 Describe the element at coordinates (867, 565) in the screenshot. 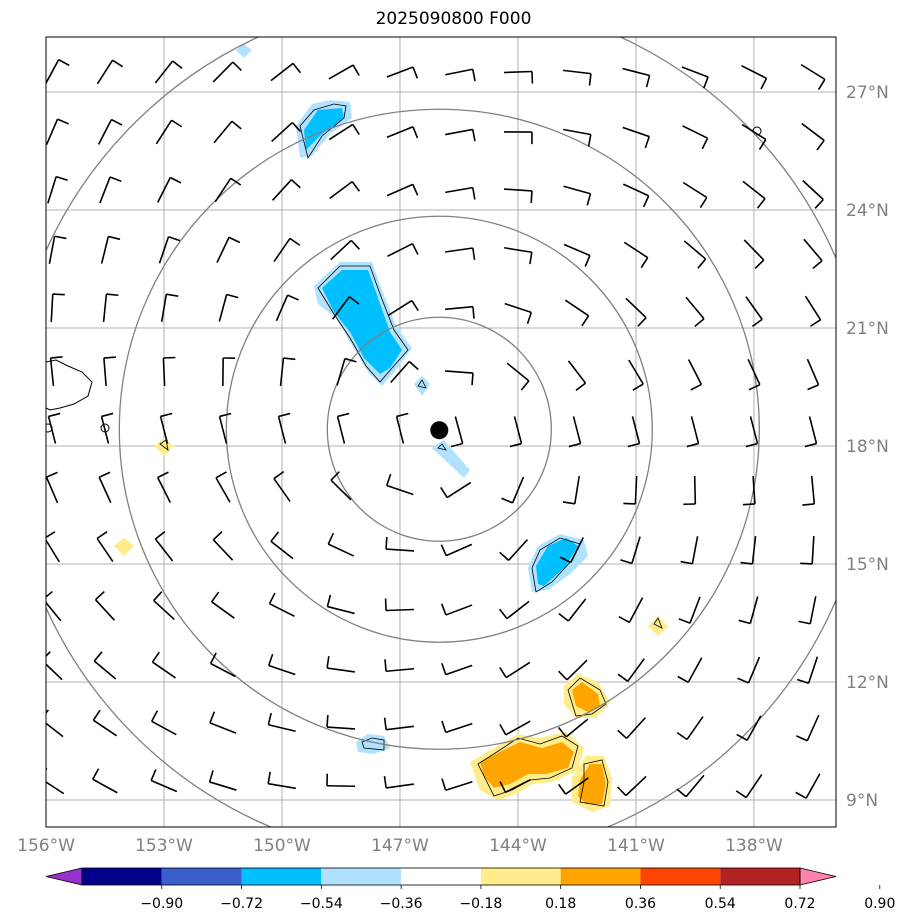

I see `latitude-label: 15°N` at that location.